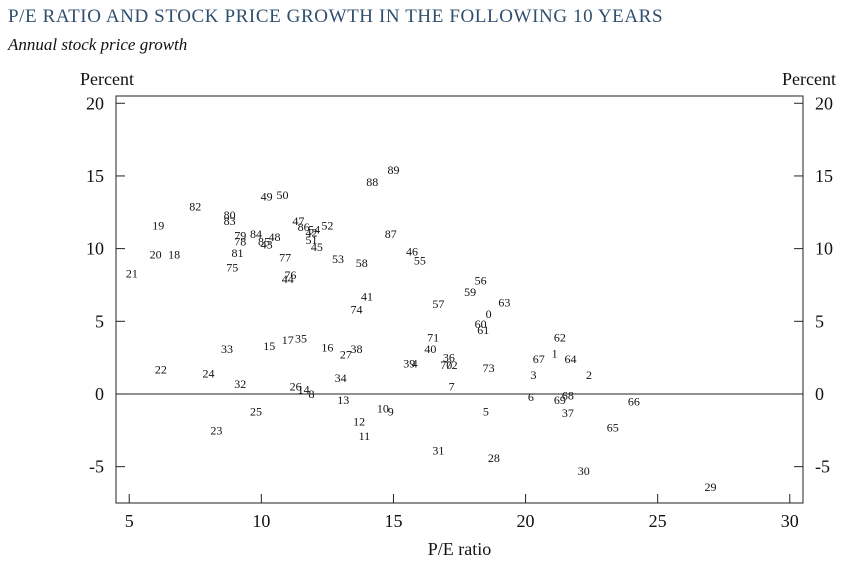 Image resolution: width=862 pixels, height=579 pixels. Describe the element at coordinates (412, 252) in the screenshot. I see `data-point-label: 46` at that location.